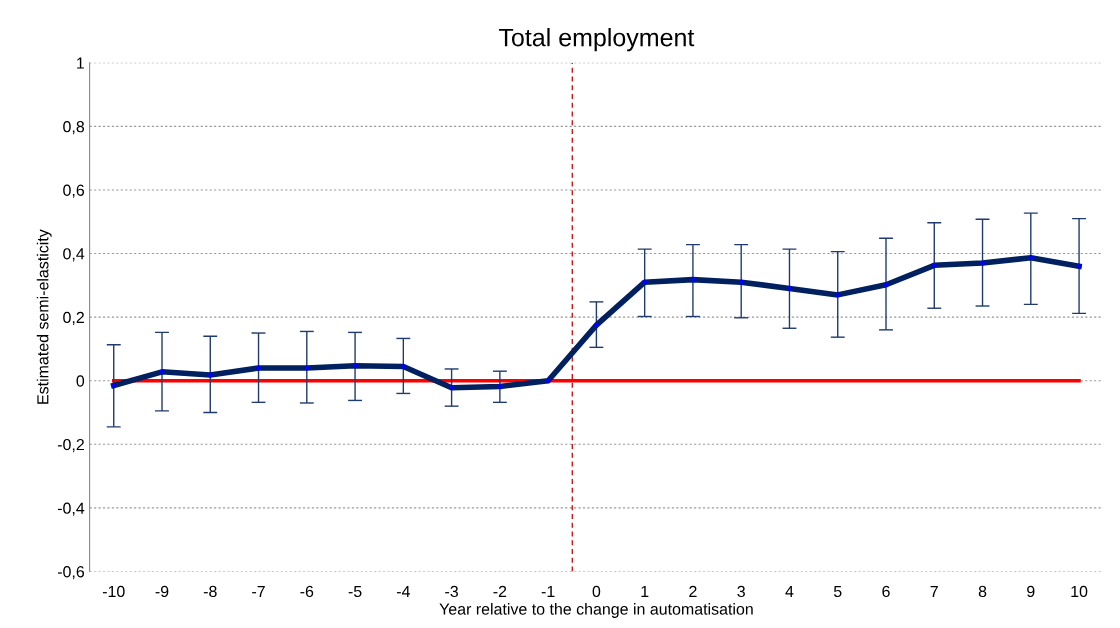  What do you see at coordinates (73, 318) in the screenshot?
I see `y-tick-label: 0,2` at bounding box center [73, 318].